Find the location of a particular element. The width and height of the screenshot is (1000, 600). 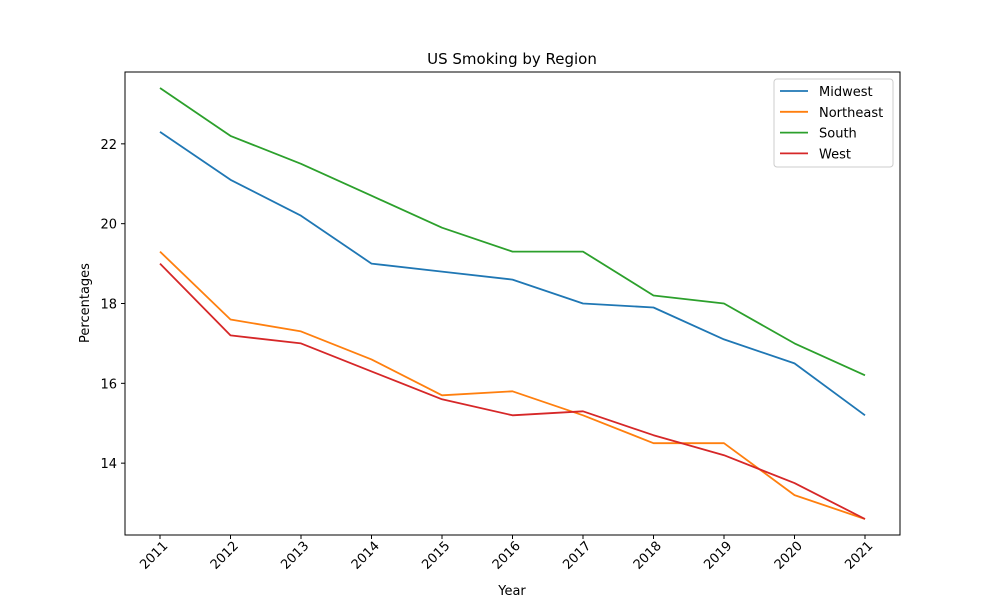

x-tick-label: 2019 is located at coordinates (718, 556).